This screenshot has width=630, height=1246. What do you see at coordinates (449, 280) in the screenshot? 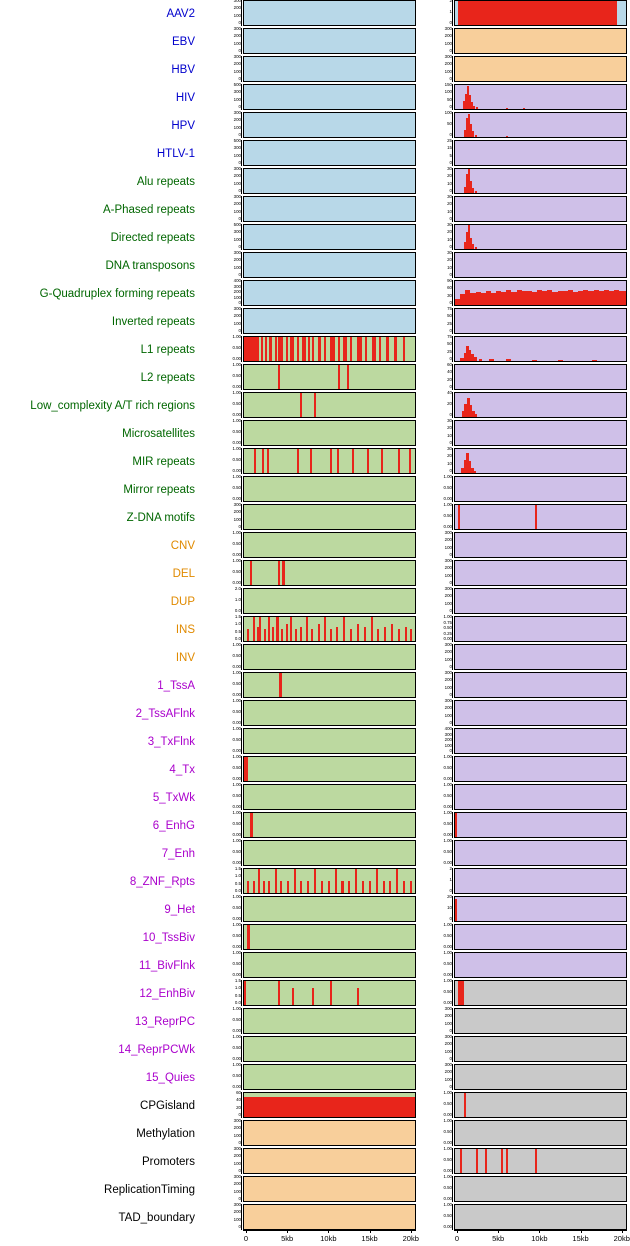
I see `axis-tick-label: 90` at bounding box center [449, 280].